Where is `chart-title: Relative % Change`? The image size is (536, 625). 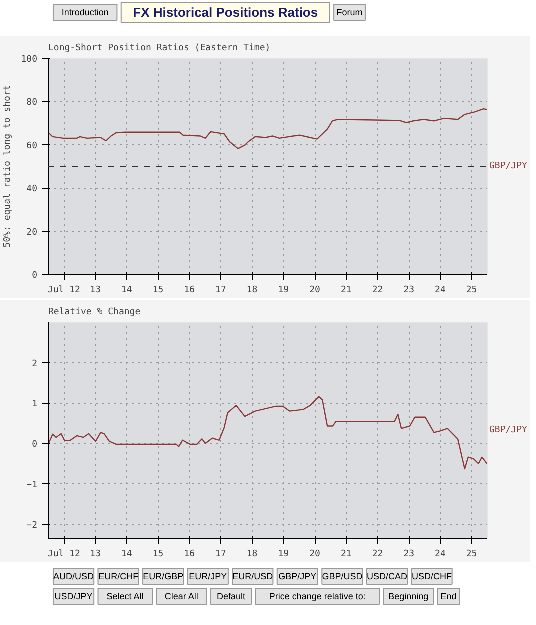
chart-title: Relative % Change is located at coordinates (94, 313).